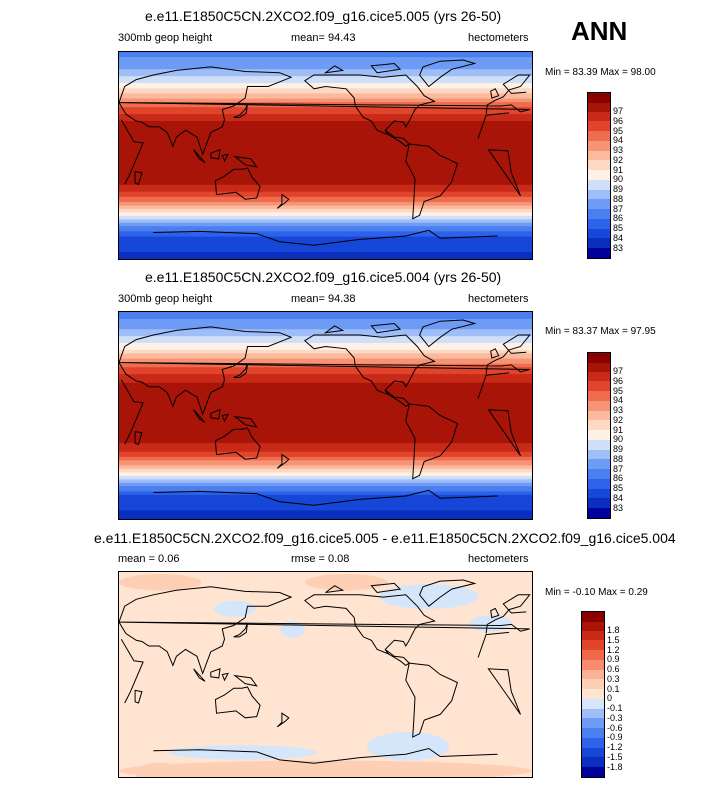 This screenshot has height=788, width=716. I want to click on colorbar-label: 96, so click(618, 380).